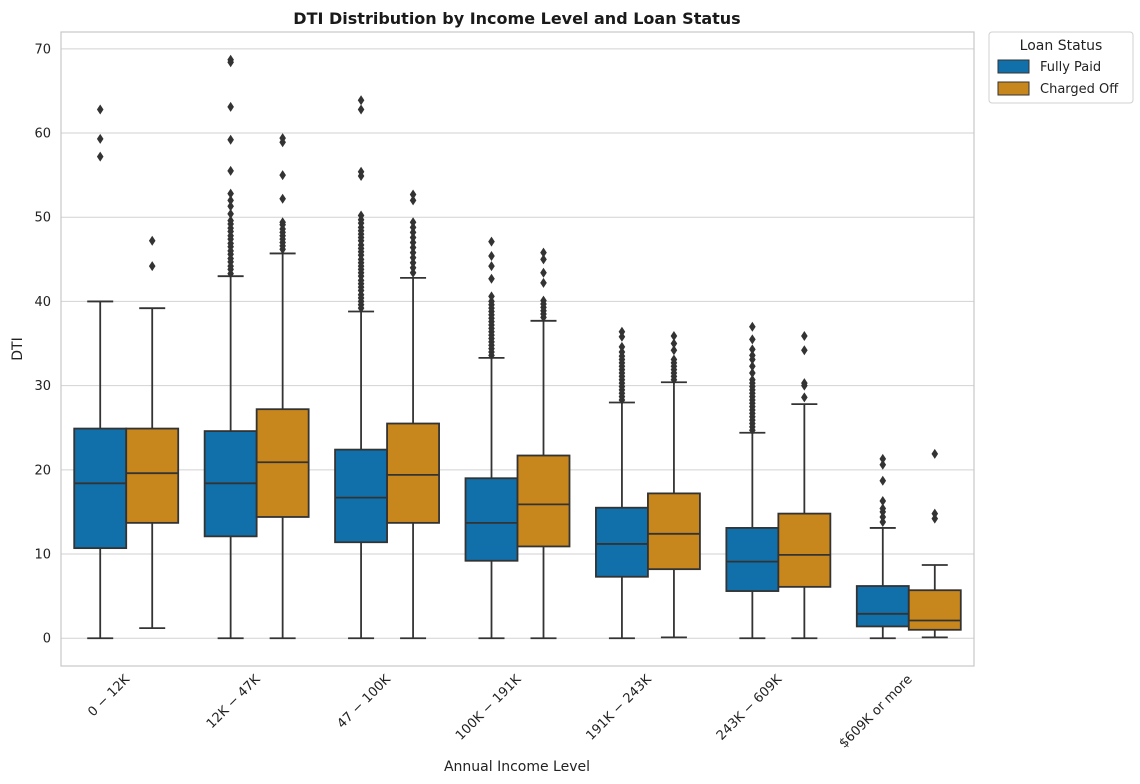 This screenshot has width=1140, height=784. I want to click on y-tick-label: 70, so click(42, 49).